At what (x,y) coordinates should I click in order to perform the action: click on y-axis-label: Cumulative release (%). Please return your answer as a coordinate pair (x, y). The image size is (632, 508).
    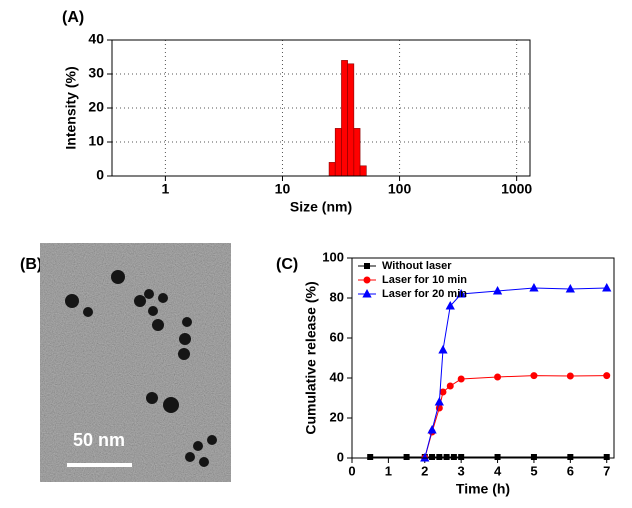
    Looking at the image, I should click on (311, 357).